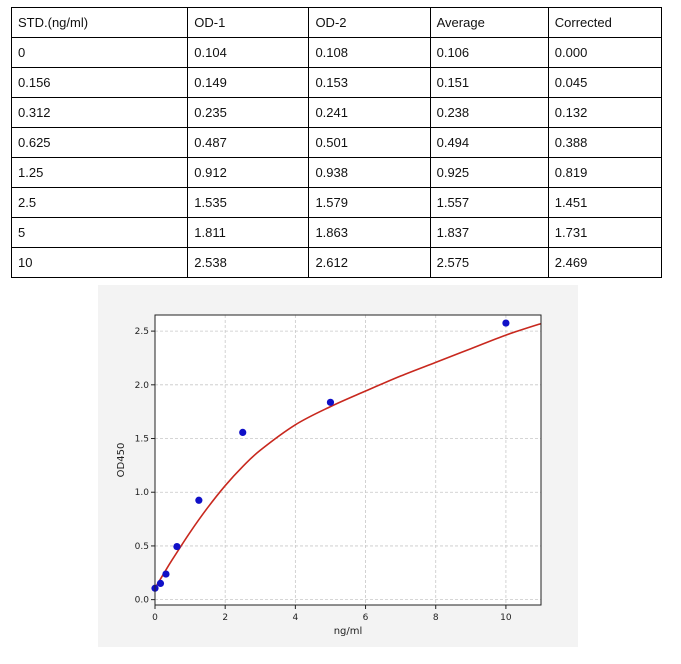 This screenshot has width=681, height=664. I want to click on y-axis-ticks: 0.0 0.5 1.0 1.5 2.0 2.5, so click(145, 466).